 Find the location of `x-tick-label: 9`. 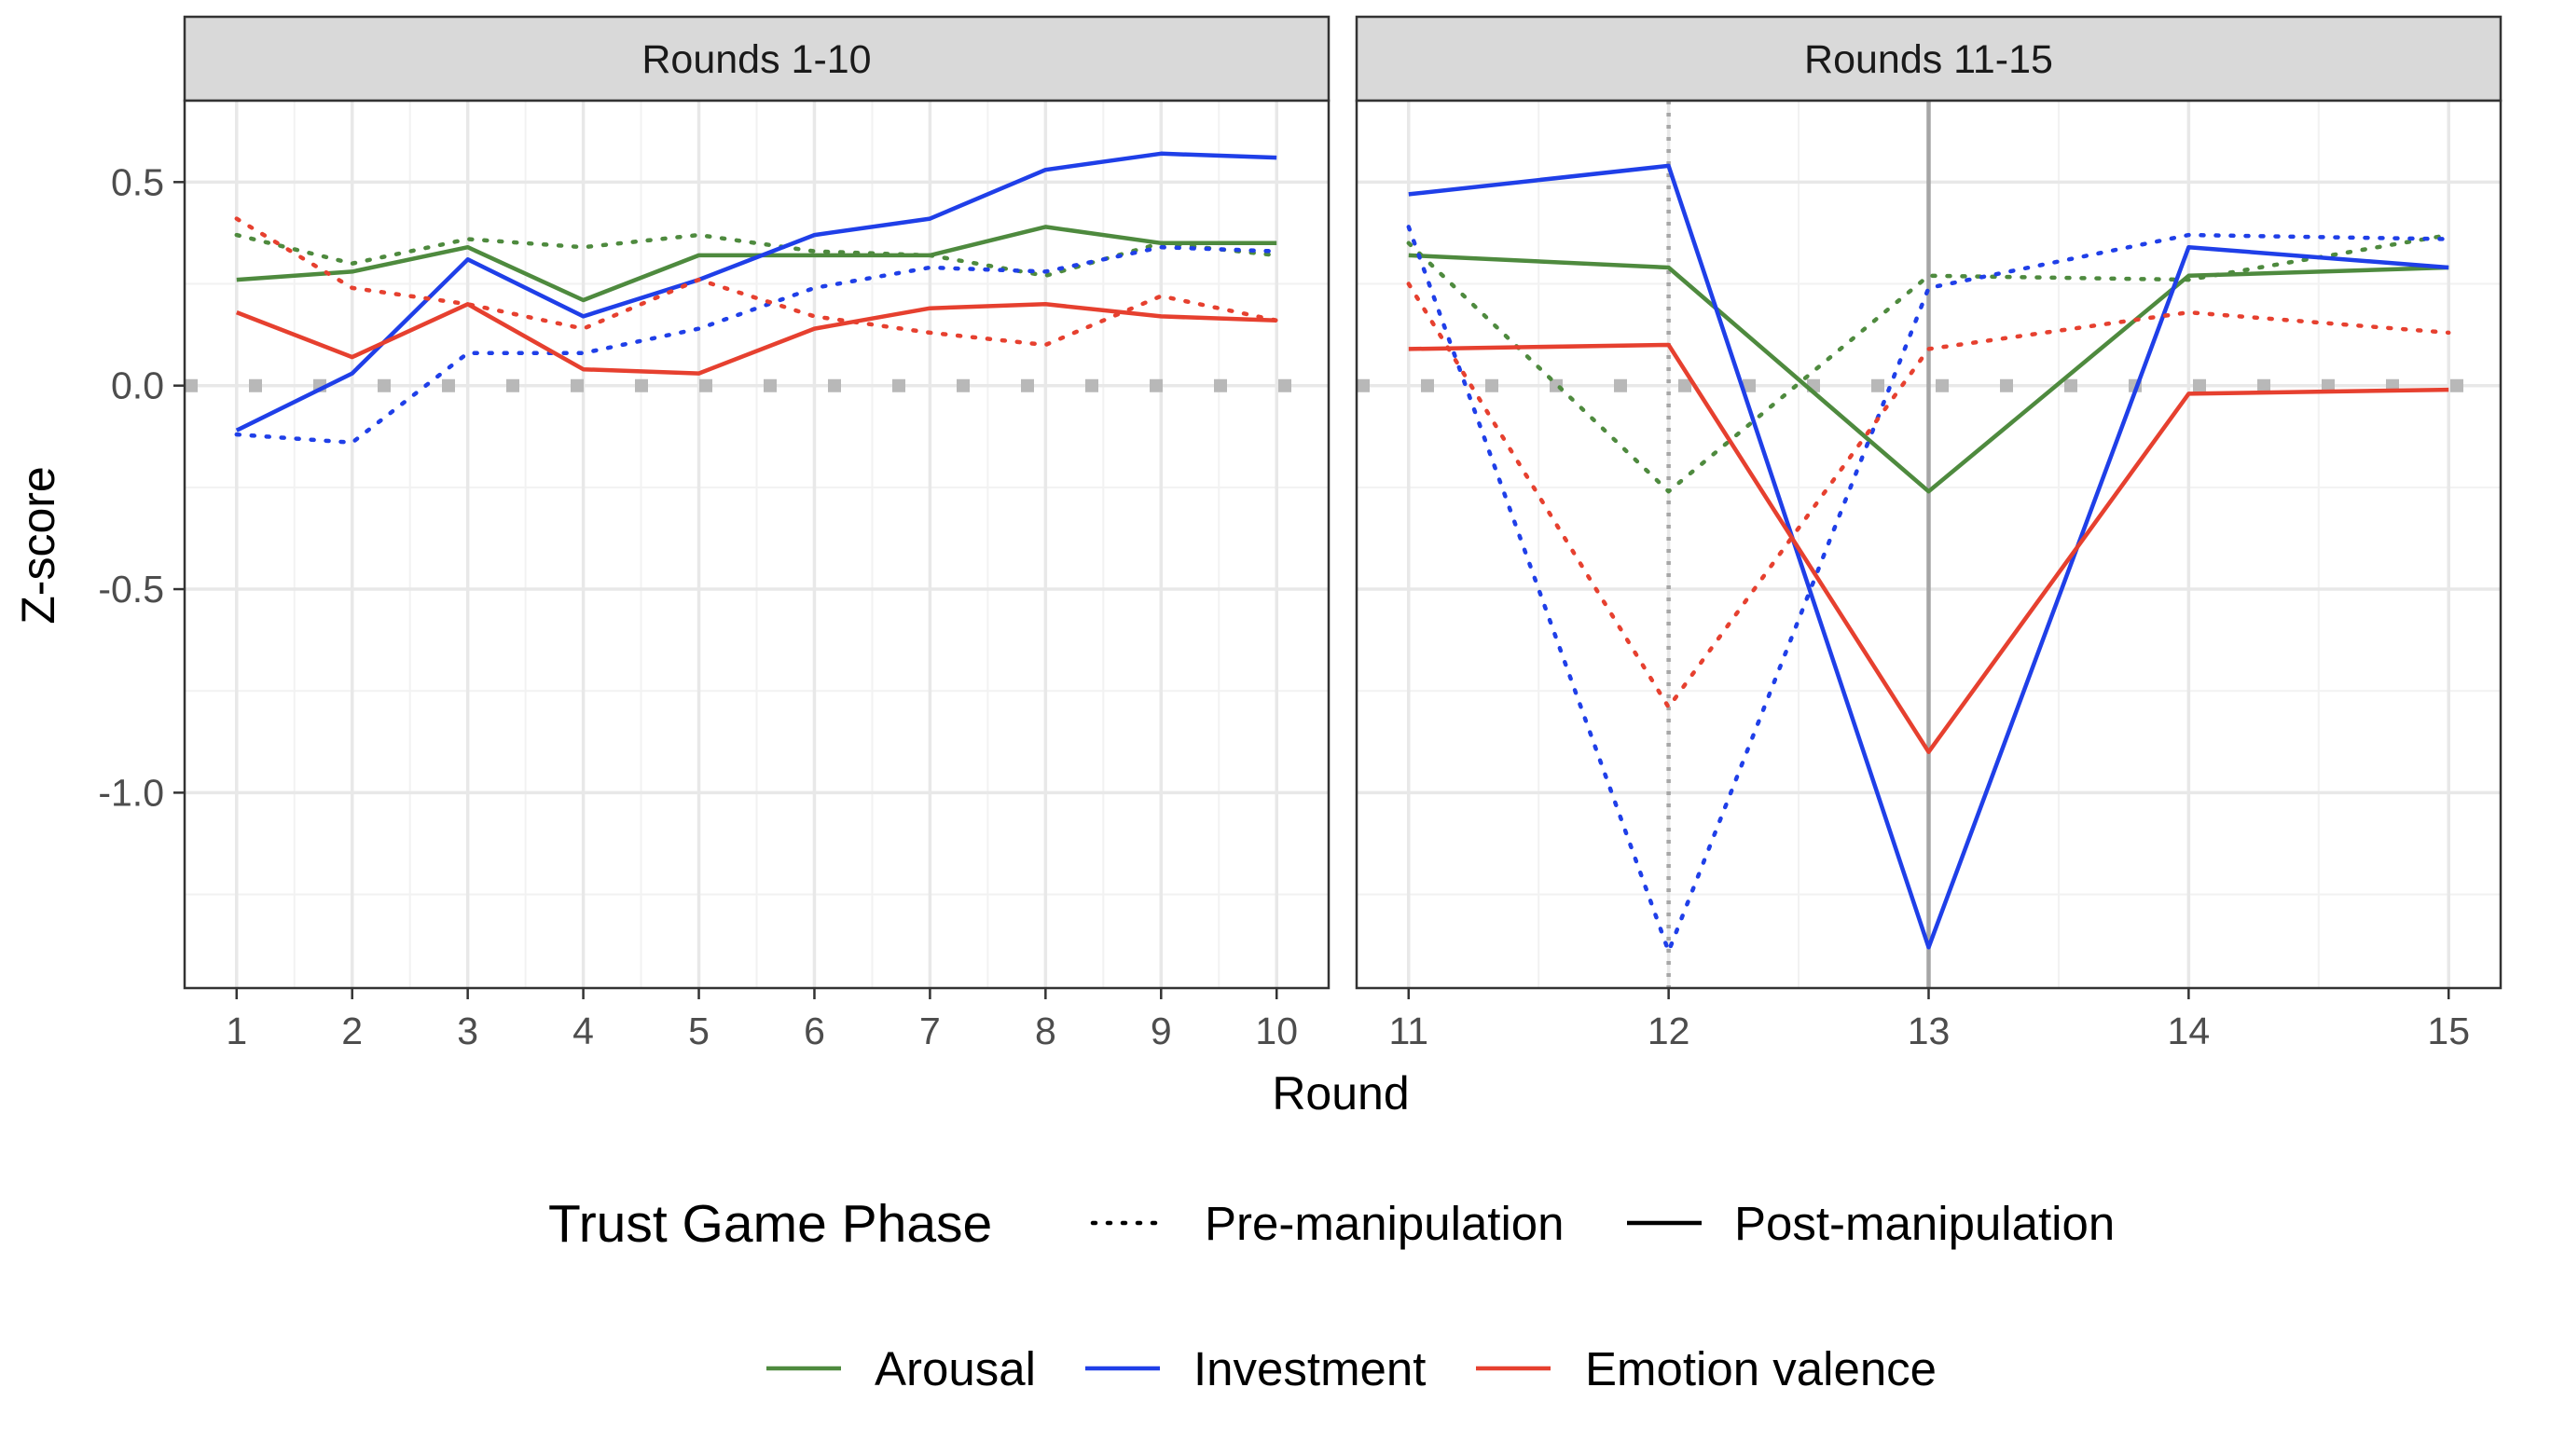

x-tick-label: 9 is located at coordinates (1161, 1031).